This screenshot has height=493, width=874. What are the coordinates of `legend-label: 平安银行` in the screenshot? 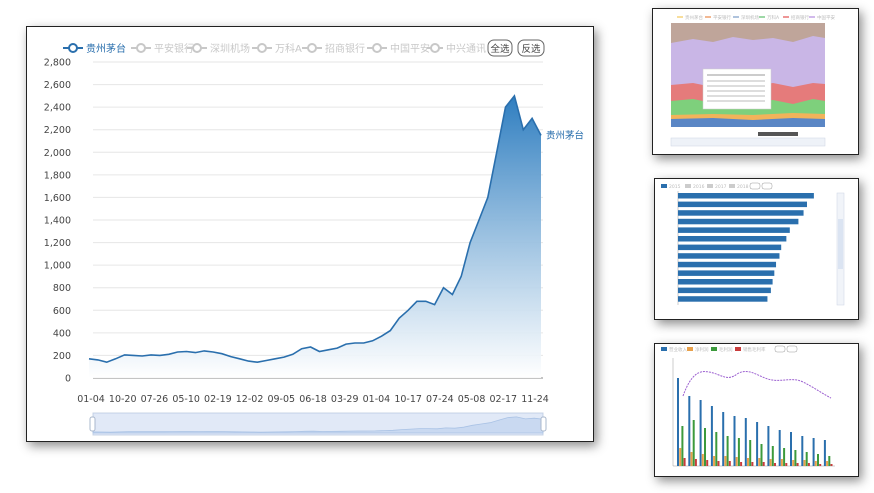 It's located at (174, 48).